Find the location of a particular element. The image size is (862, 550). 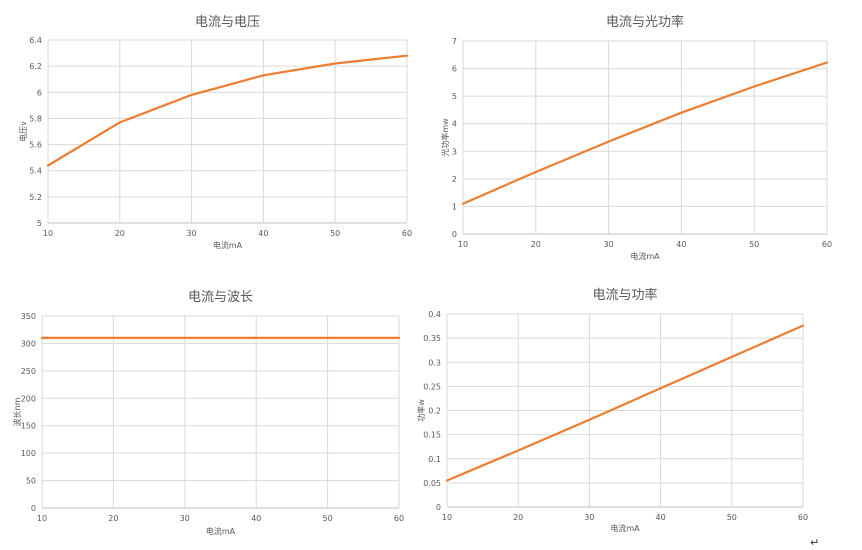

y-tick-label: 5.2 is located at coordinates (35, 197).